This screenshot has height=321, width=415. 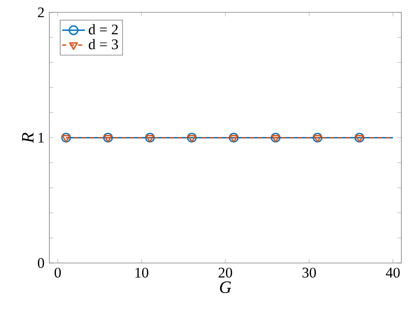 I want to click on x-tick-label: 40, so click(x=393, y=273).